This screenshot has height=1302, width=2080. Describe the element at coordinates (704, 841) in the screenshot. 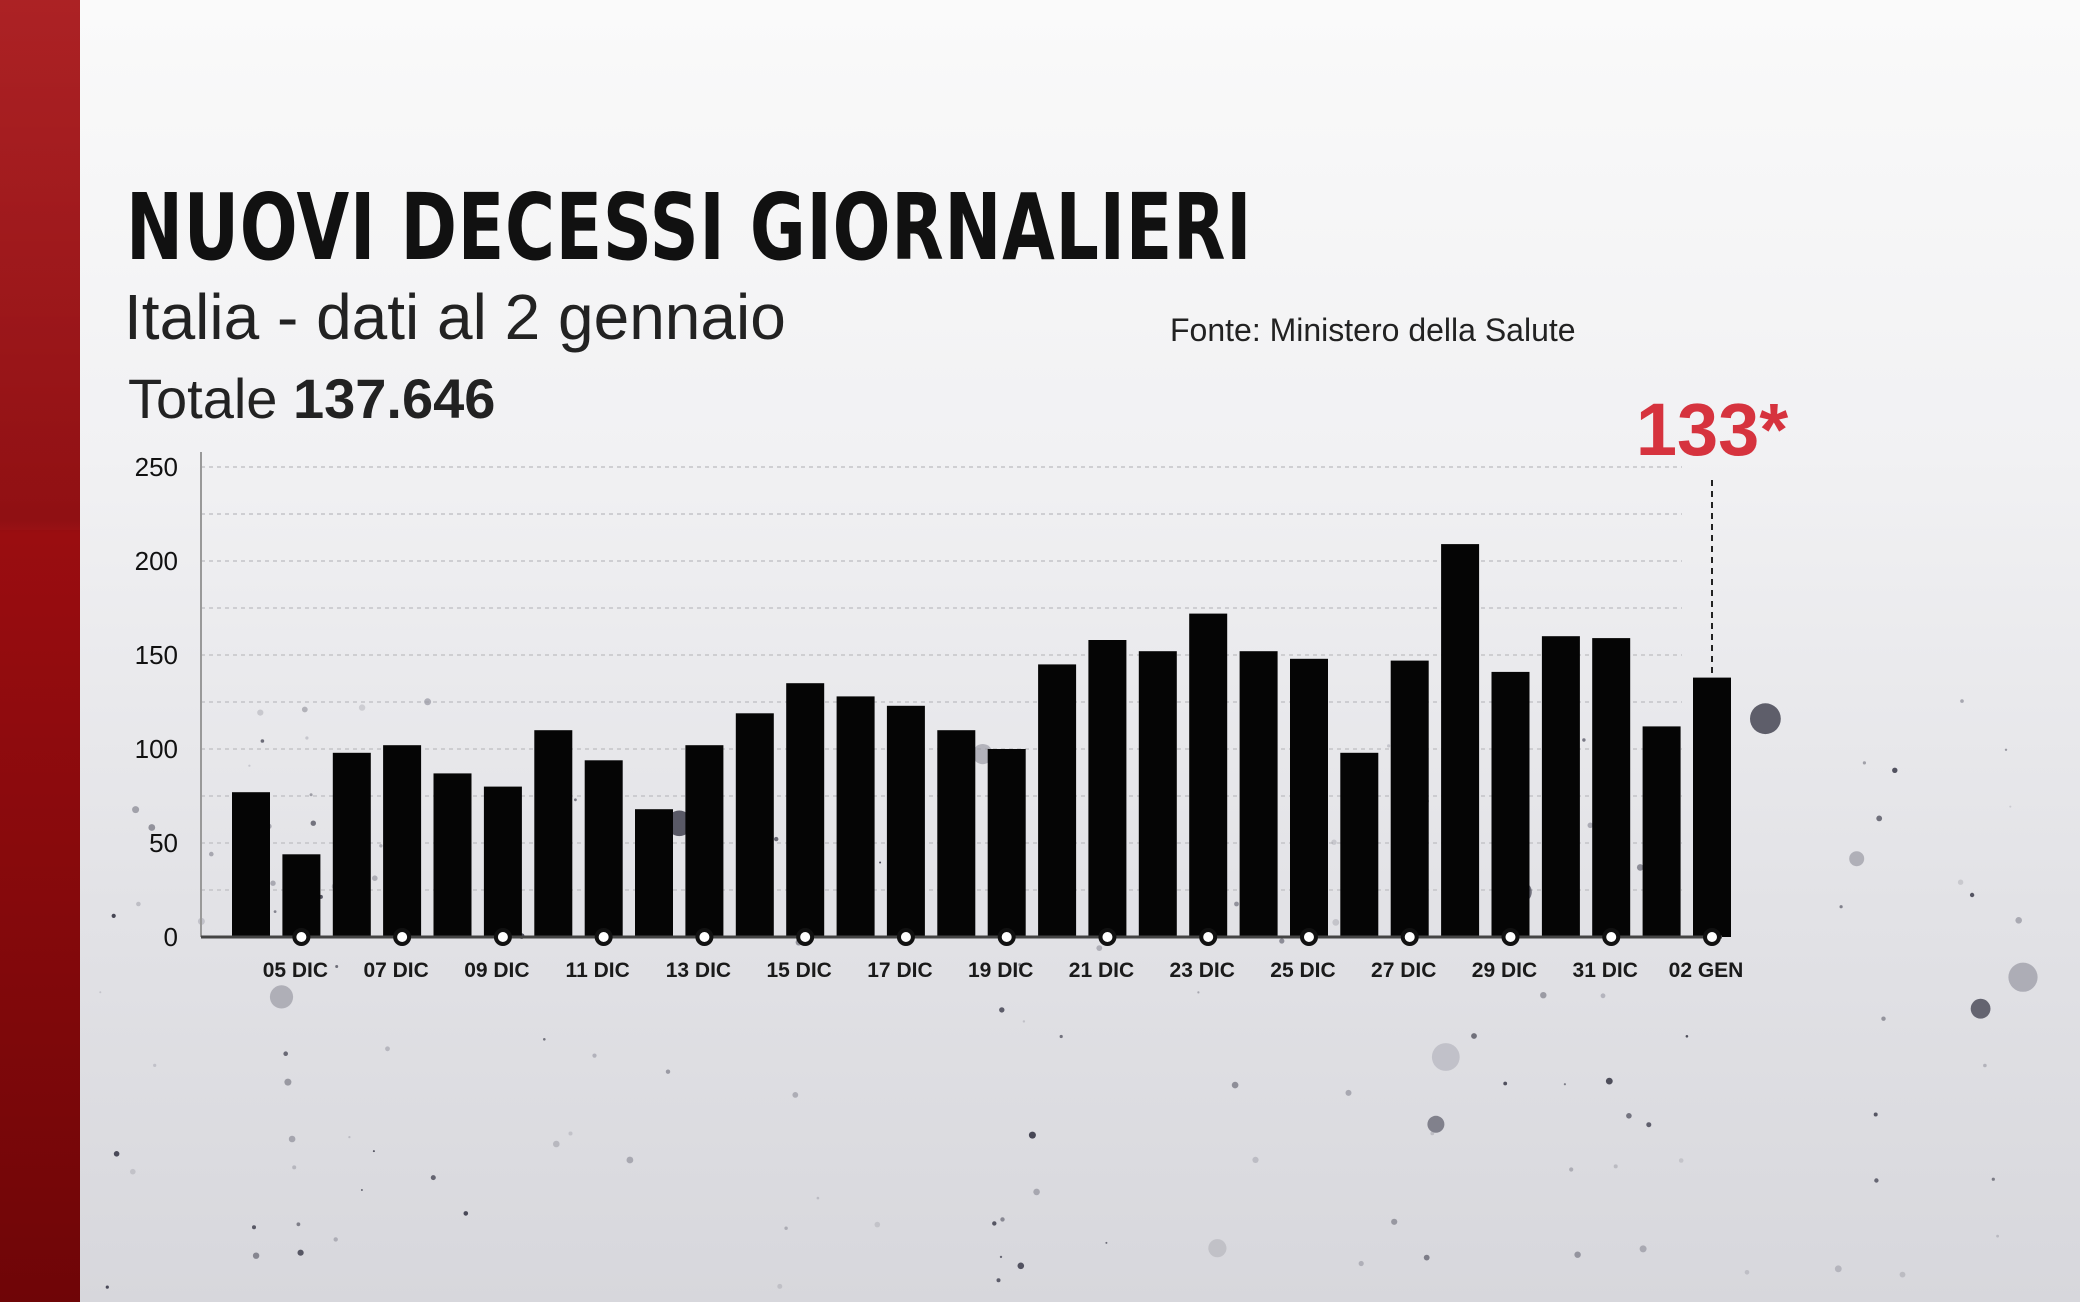

I see `bar-13-dic` at that location.